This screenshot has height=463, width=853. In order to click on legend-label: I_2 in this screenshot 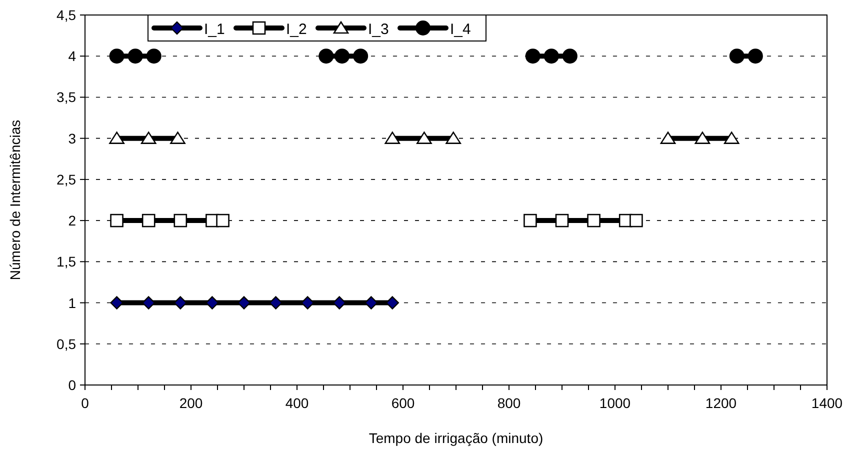, I will do `click(296, 29)`.